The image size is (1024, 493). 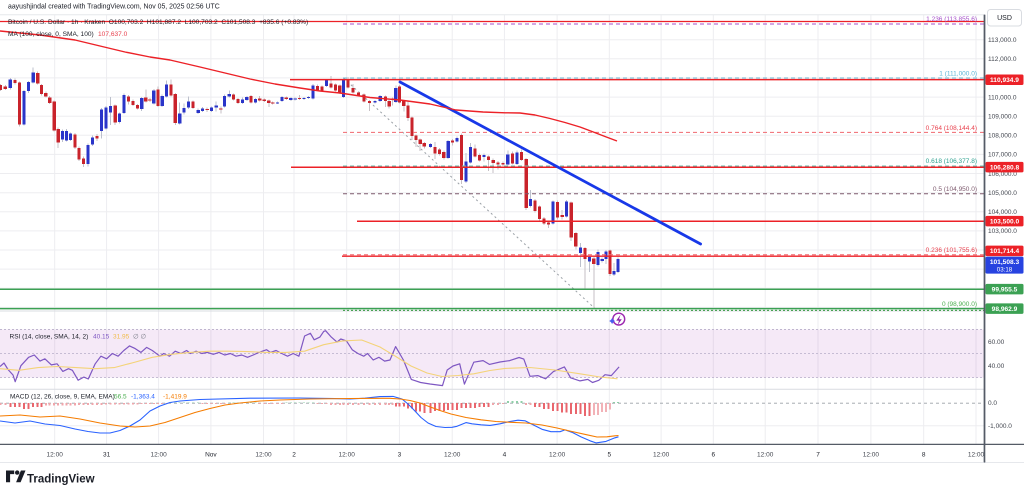 I want to click on svg-text: 105,000.0, so click(x=1002, y=193).